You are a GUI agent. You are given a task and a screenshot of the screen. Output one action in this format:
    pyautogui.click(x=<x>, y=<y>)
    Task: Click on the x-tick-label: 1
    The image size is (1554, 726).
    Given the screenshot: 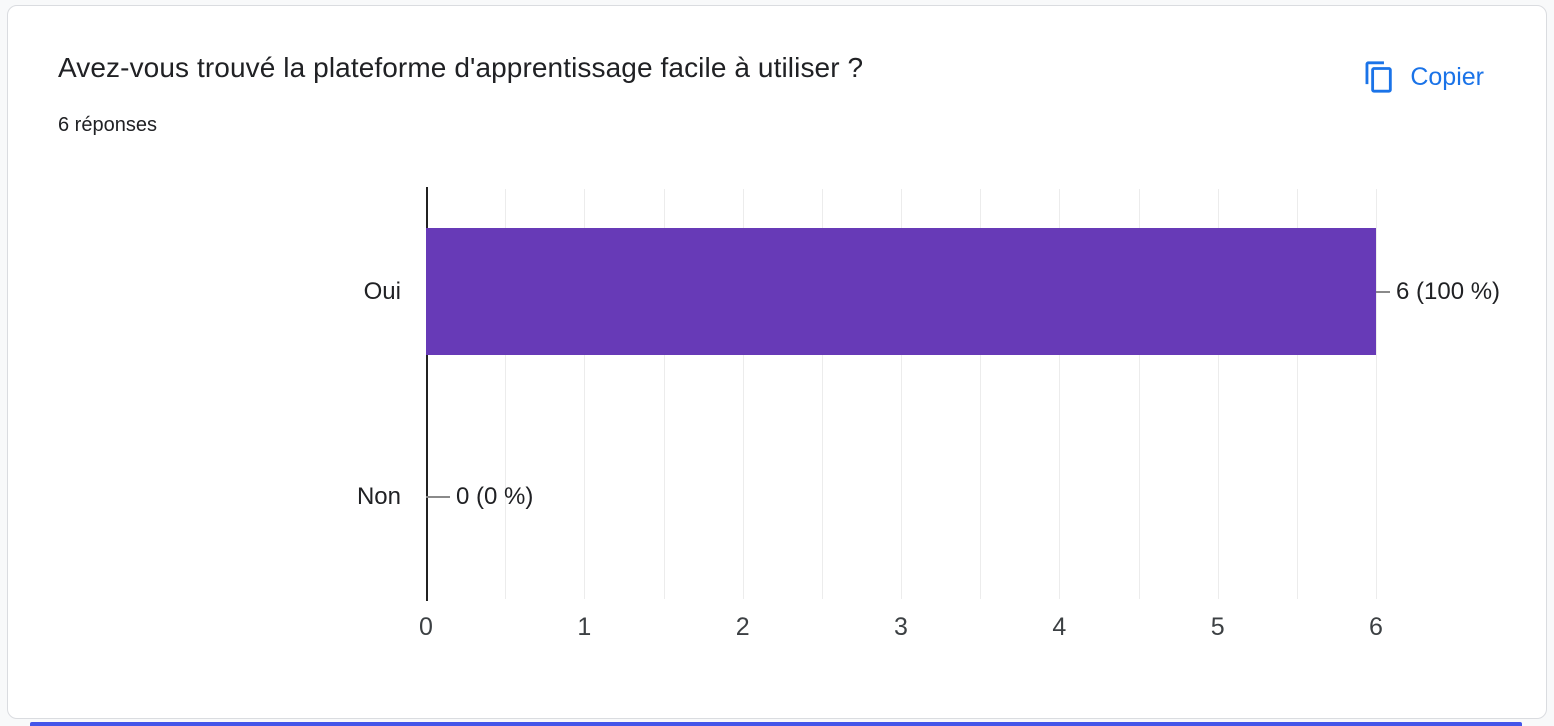 What is the action you would take?
    pyautogui.click(x=584, y=627)
    